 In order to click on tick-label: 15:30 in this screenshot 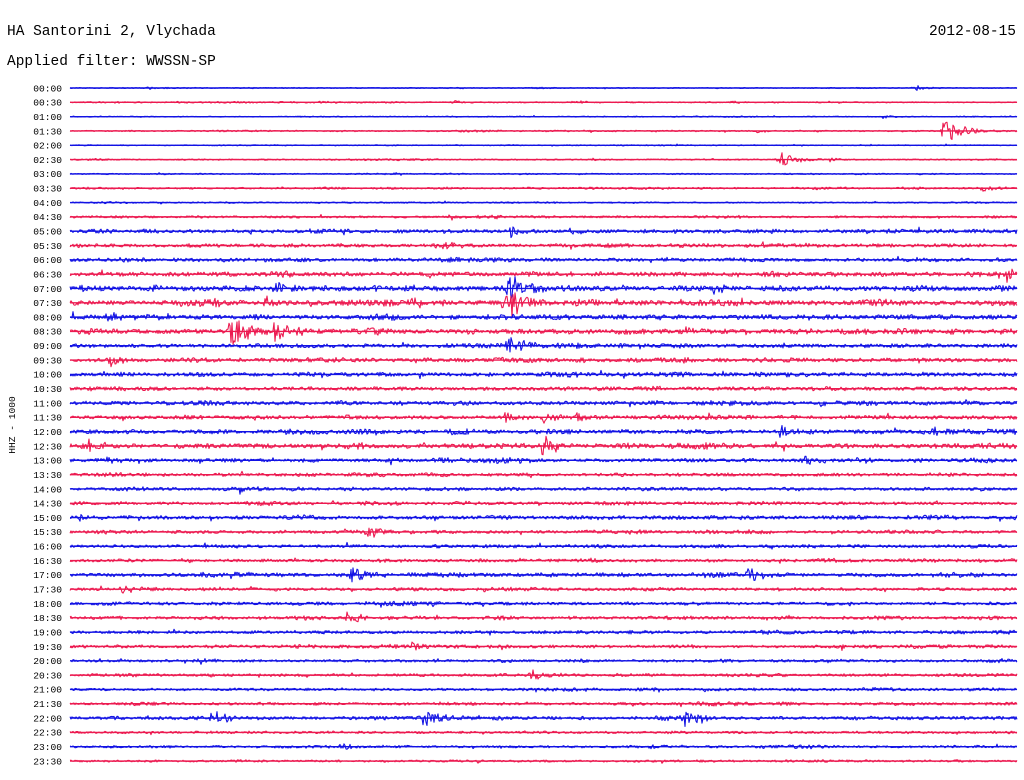, I will do `click(47, 532)`.